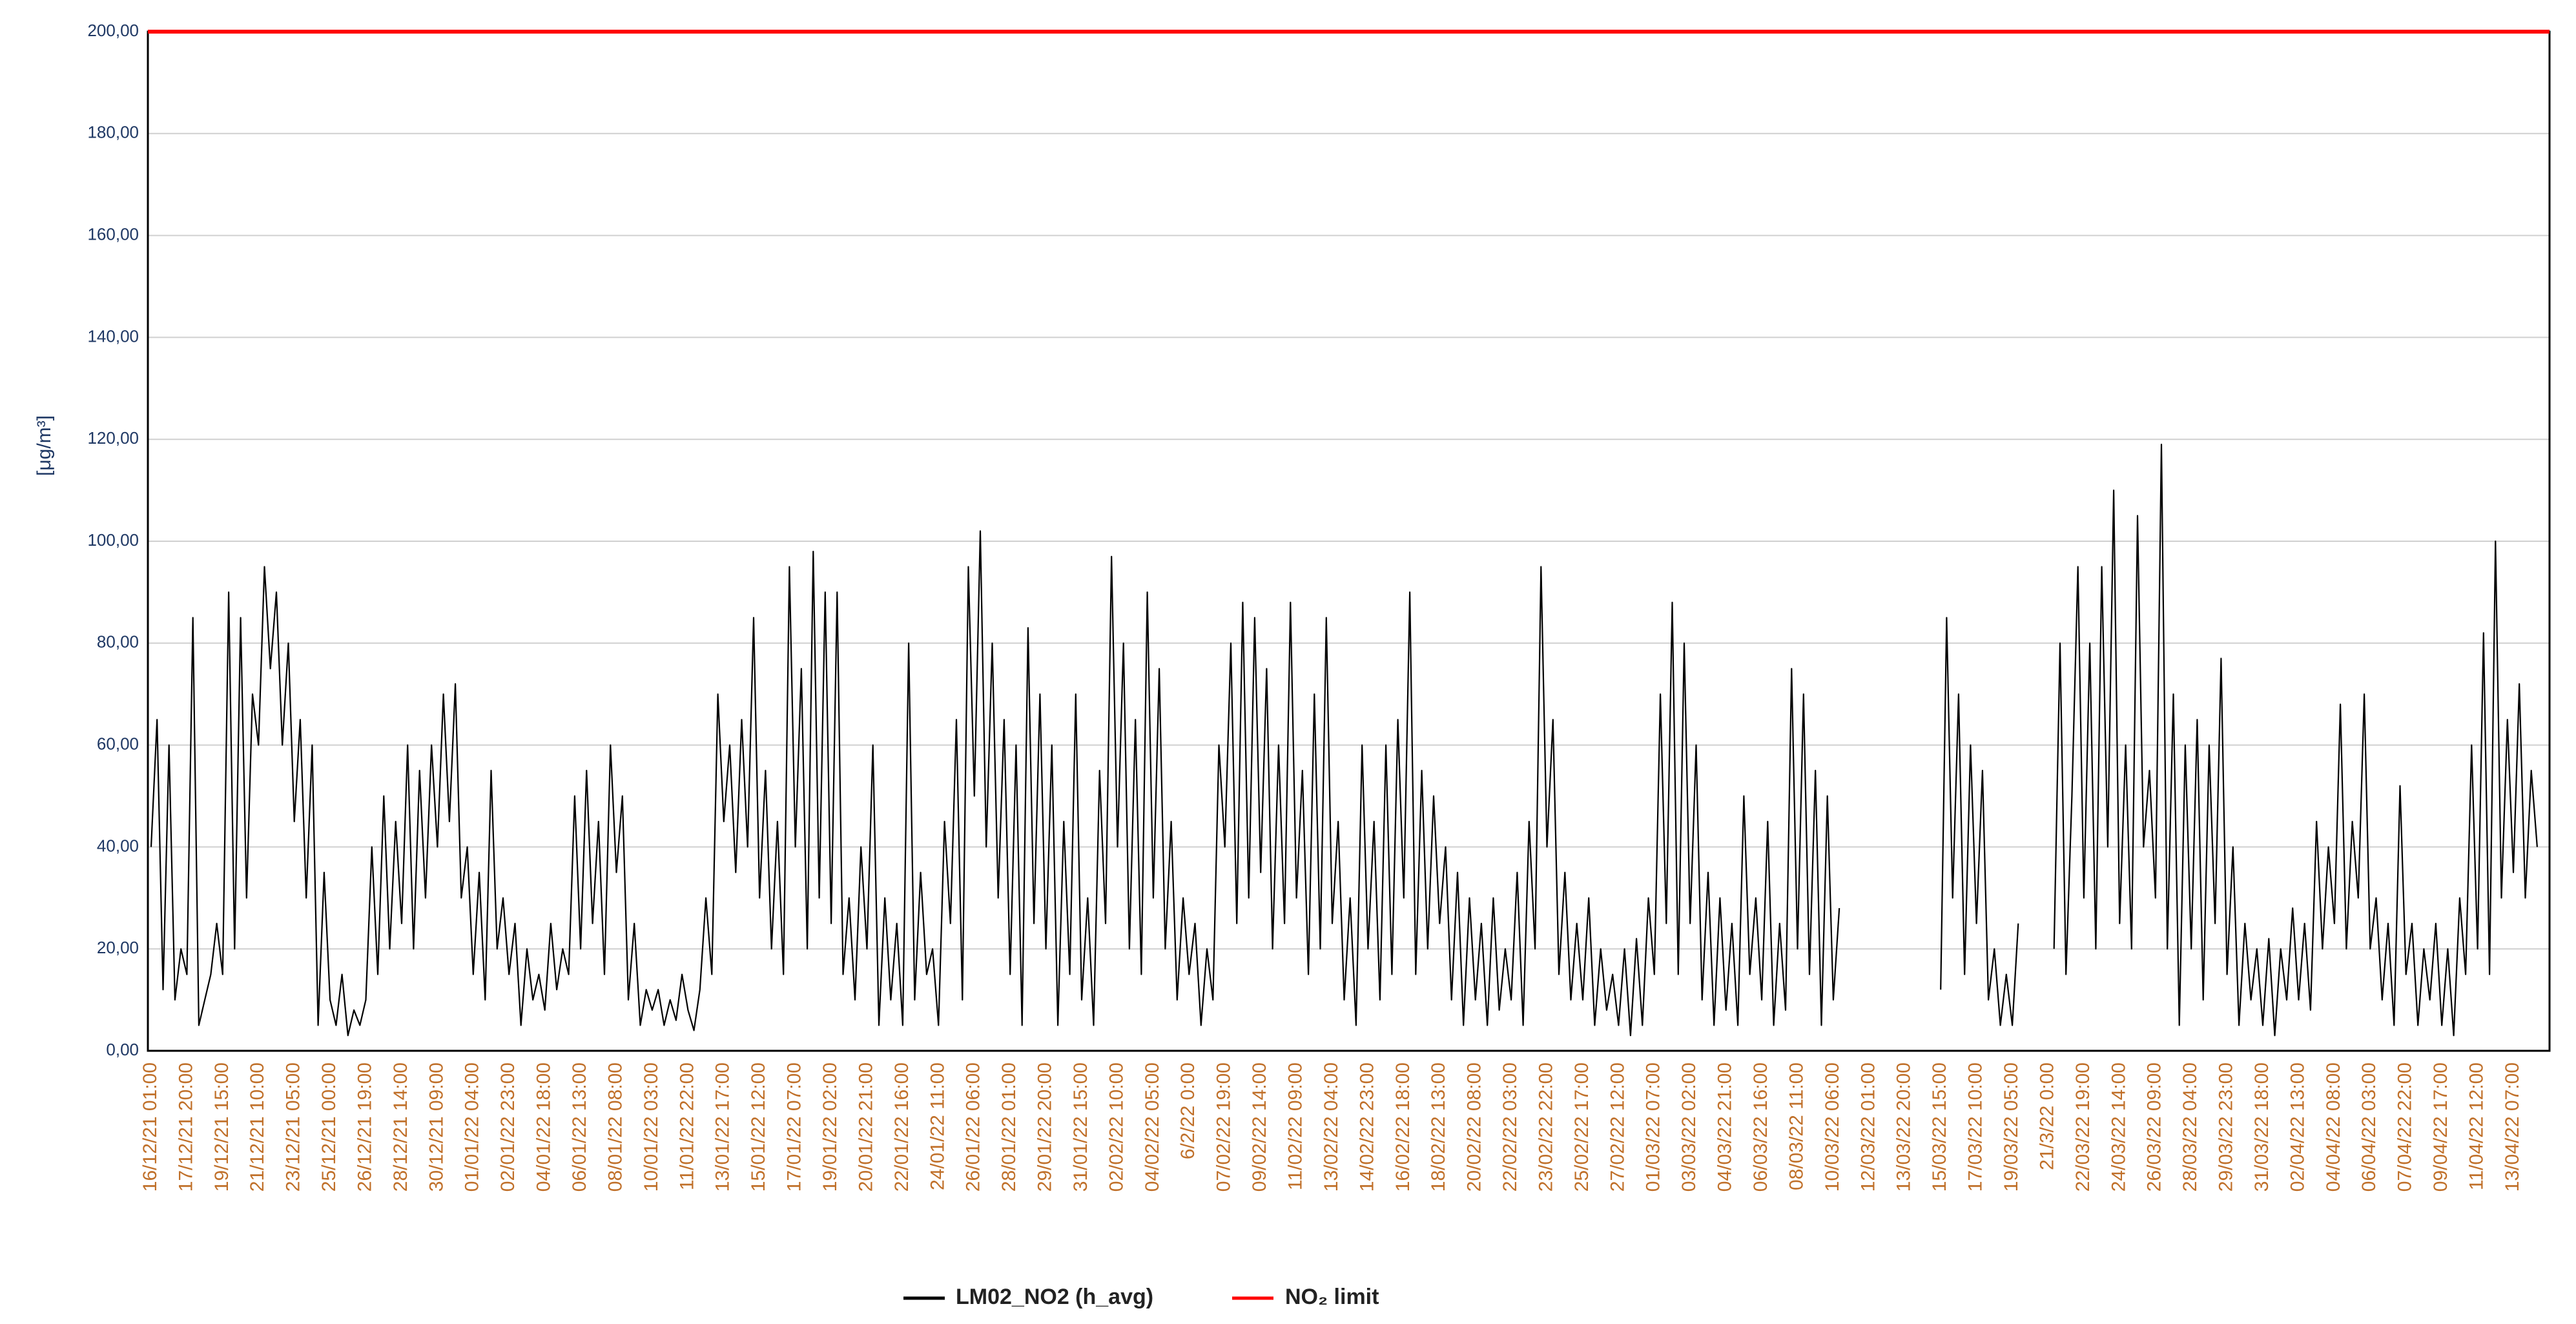  Describe the element at coordinates (2226, 1127) in the screenshot. I see `x-tick-label: 29/03/22 23:00` at that location.